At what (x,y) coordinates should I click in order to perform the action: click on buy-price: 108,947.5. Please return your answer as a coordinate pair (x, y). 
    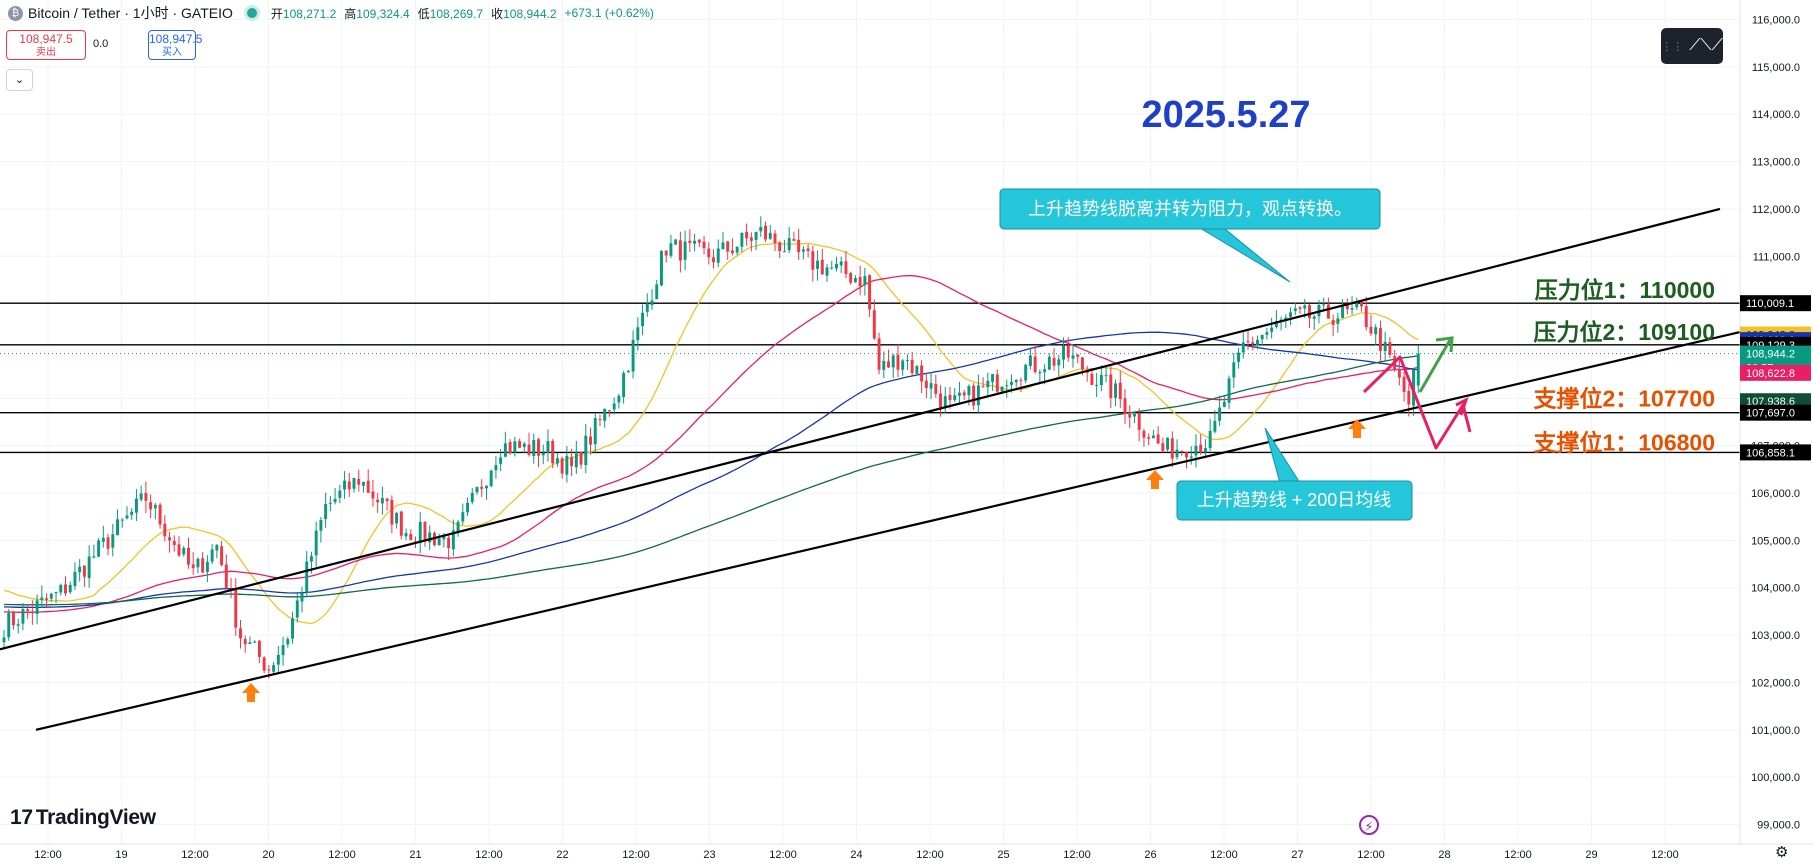
    Looking at the image, I should click on (176, 39).